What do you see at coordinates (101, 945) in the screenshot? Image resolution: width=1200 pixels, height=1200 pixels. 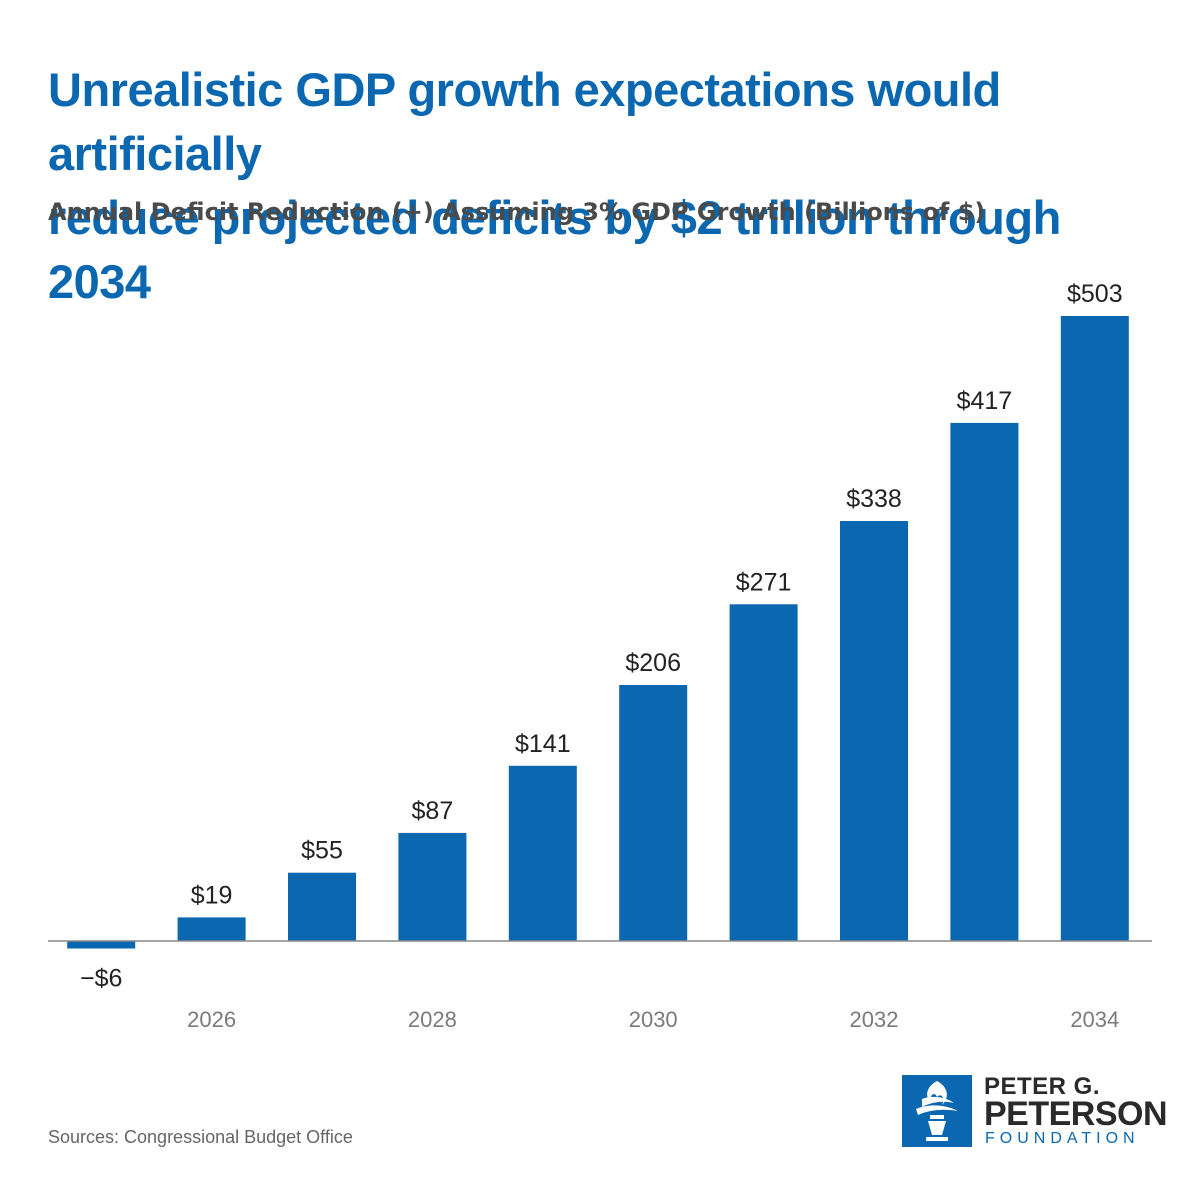 I see `bar-2025` at bounding box center [101, 945].